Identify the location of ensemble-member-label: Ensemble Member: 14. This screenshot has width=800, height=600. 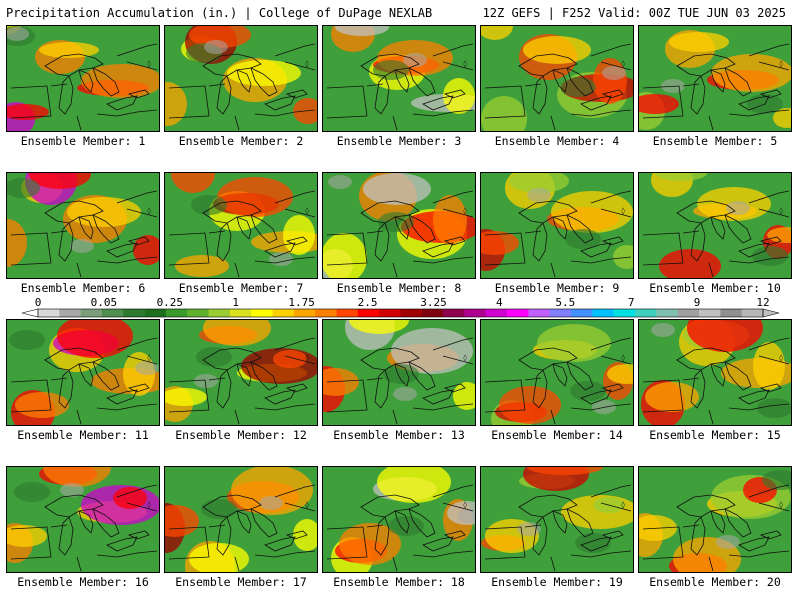
(557, 435).